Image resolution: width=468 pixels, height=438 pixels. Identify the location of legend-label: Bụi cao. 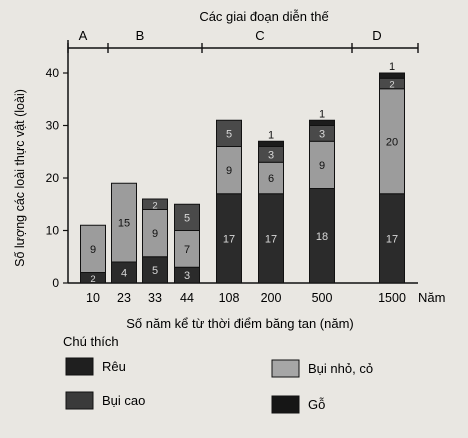
(123, 400).